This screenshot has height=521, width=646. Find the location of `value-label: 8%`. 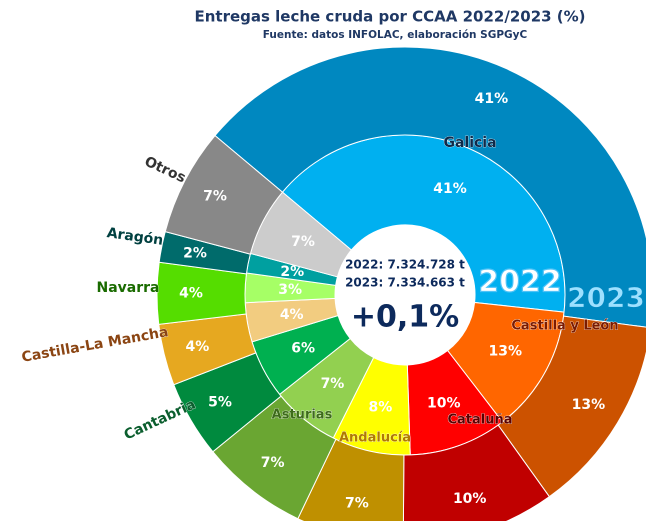

value-label: 8% is located at coordinates (380, 407).